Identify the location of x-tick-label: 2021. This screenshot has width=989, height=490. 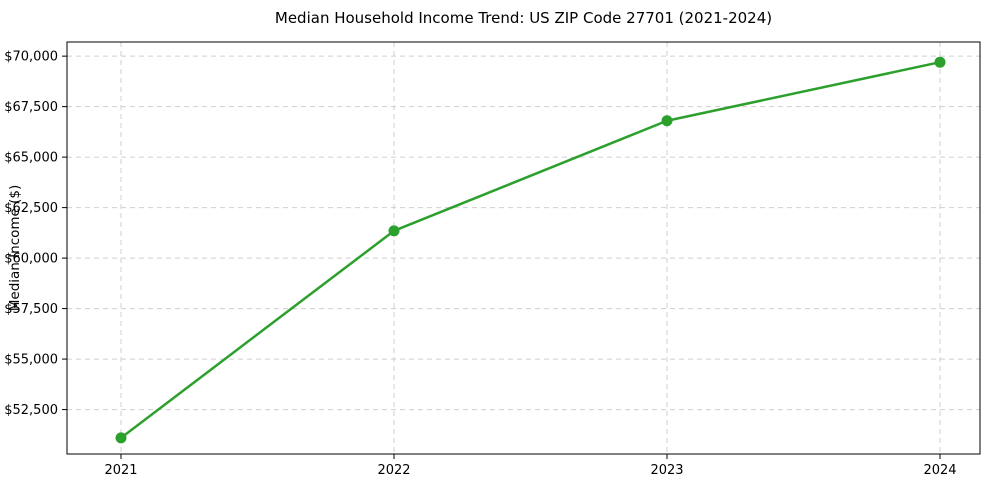
(120, 470).